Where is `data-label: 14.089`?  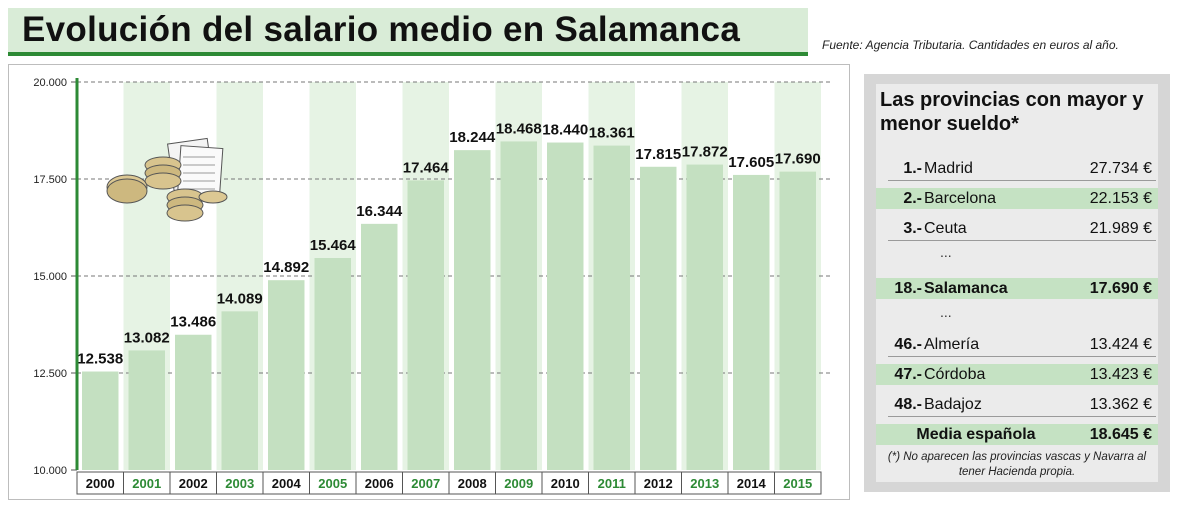 data-label: 14.089 is located at coordinates (240, 298).